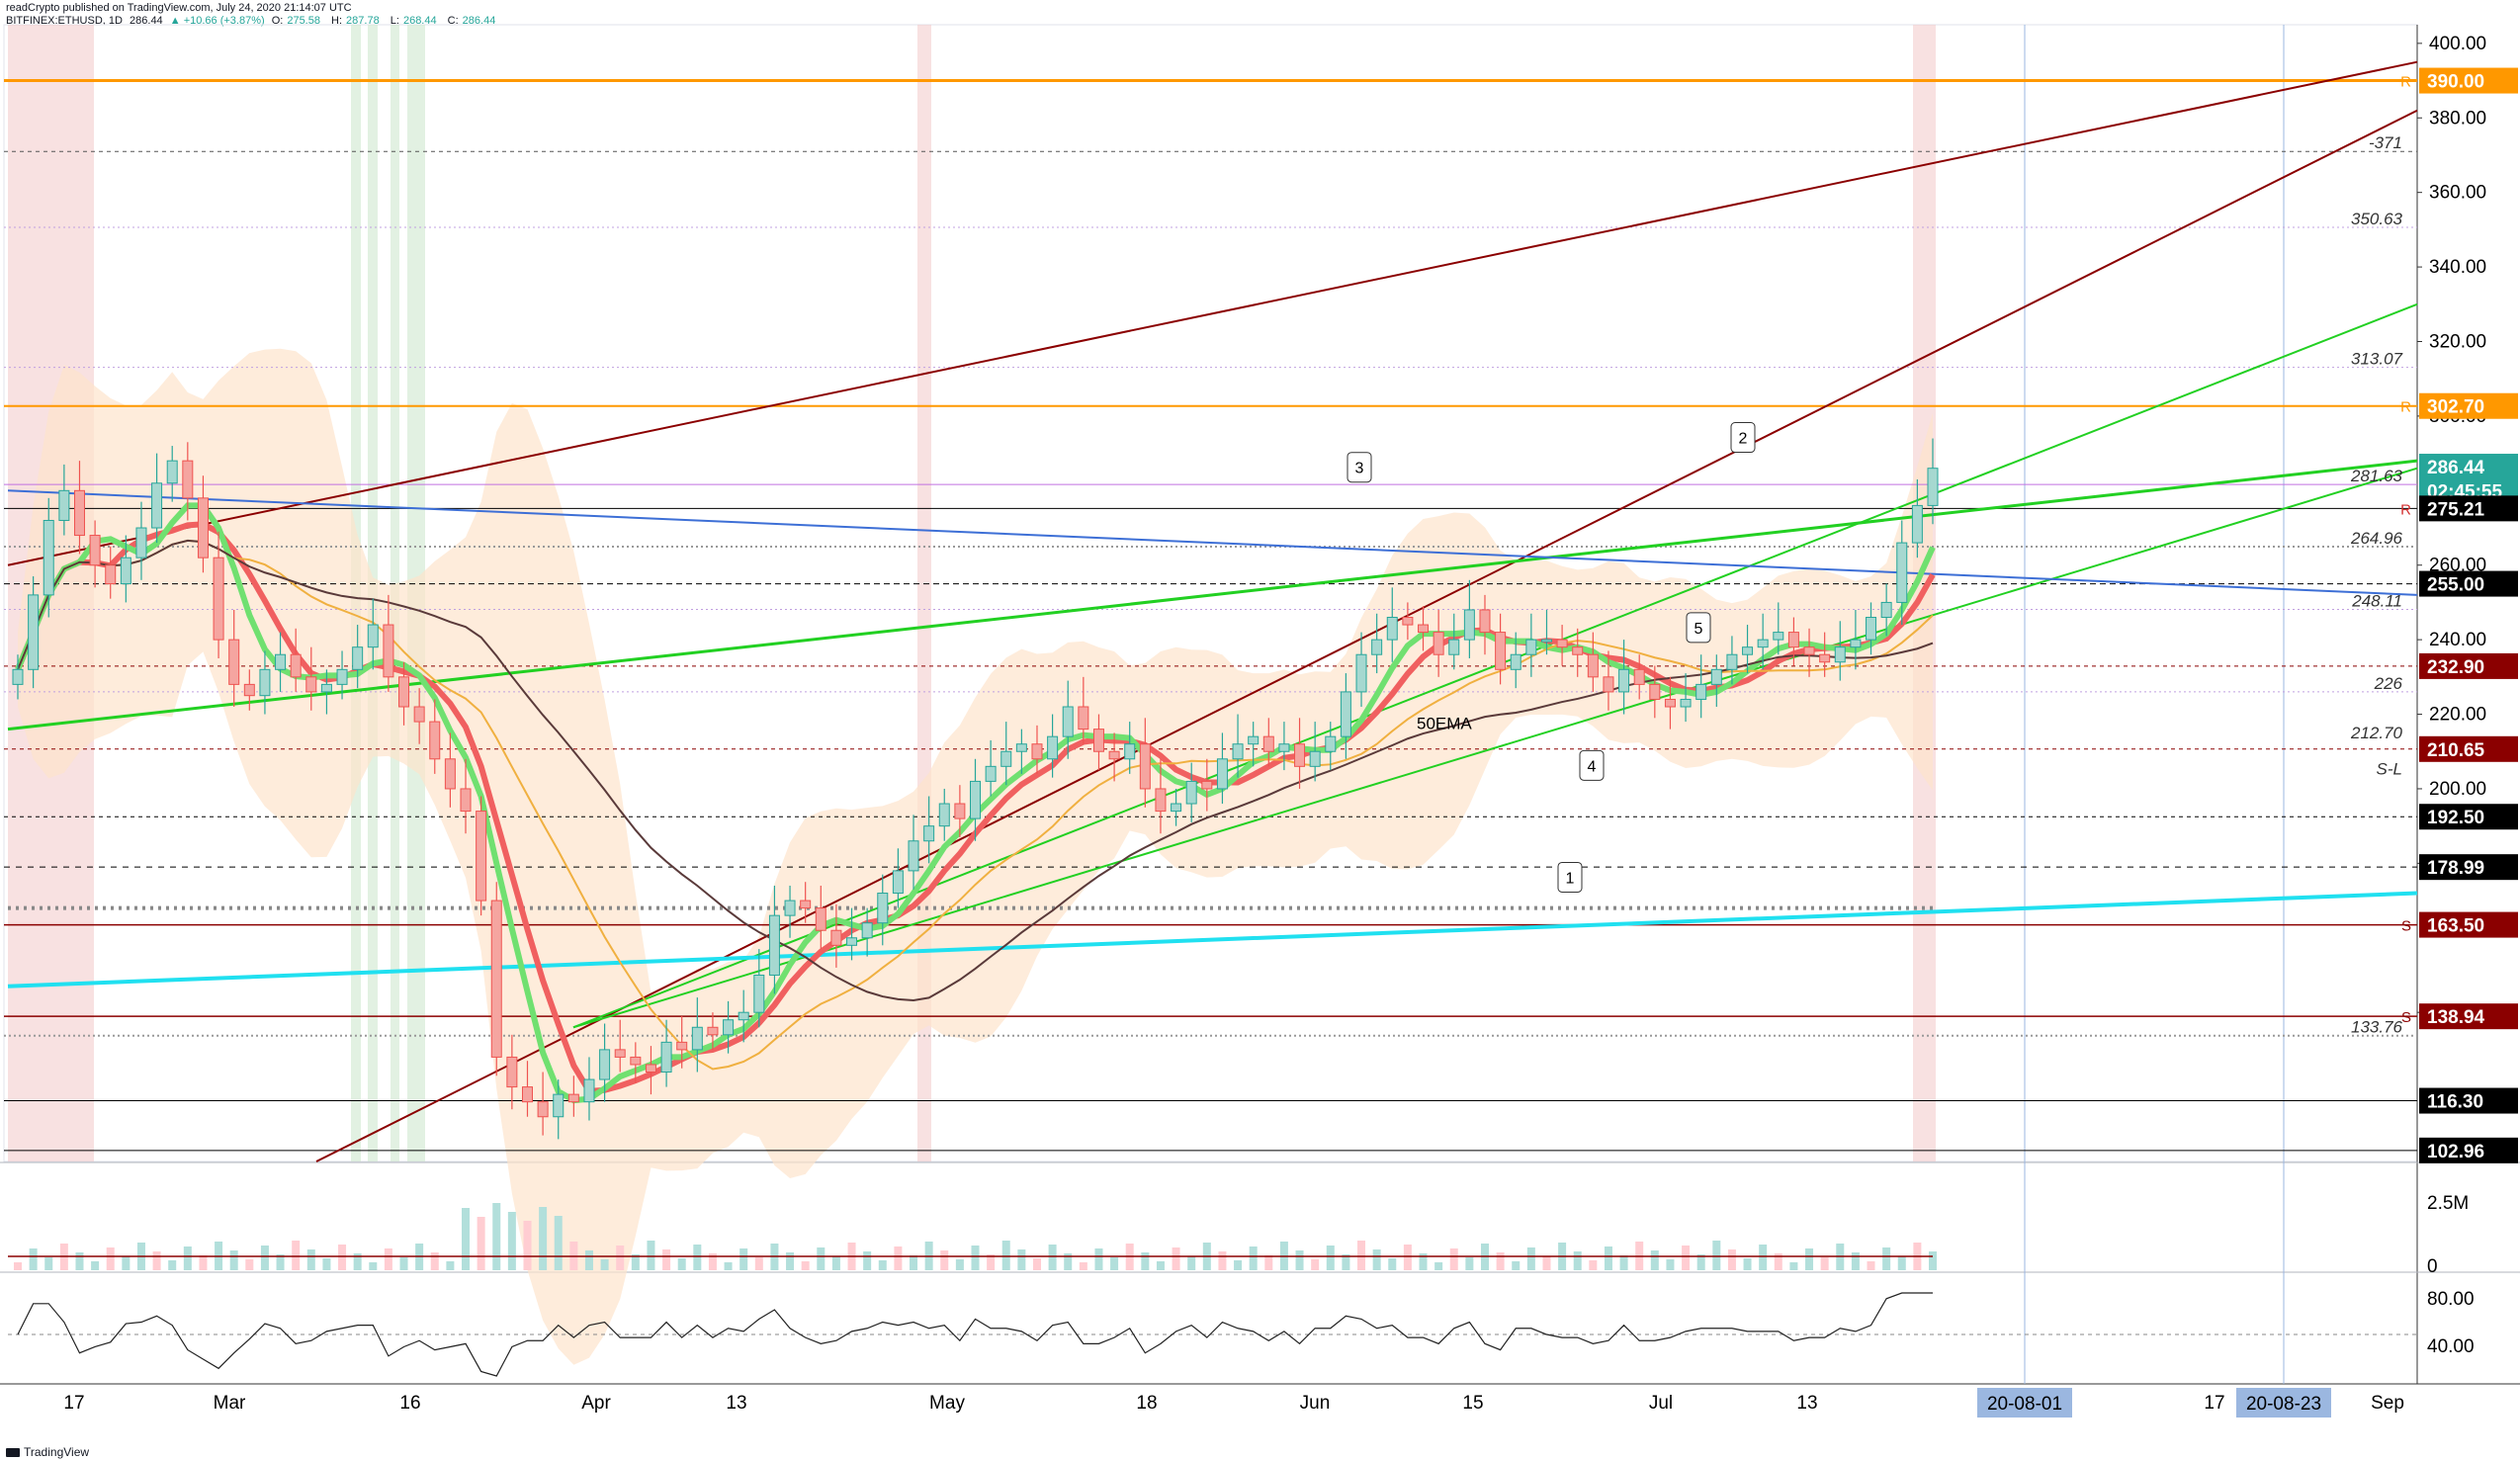  What do you see at coordinates (947, 1403) in the screenshot?
I see `x-tick-label-5: May` at bounding box center [947, 1403].